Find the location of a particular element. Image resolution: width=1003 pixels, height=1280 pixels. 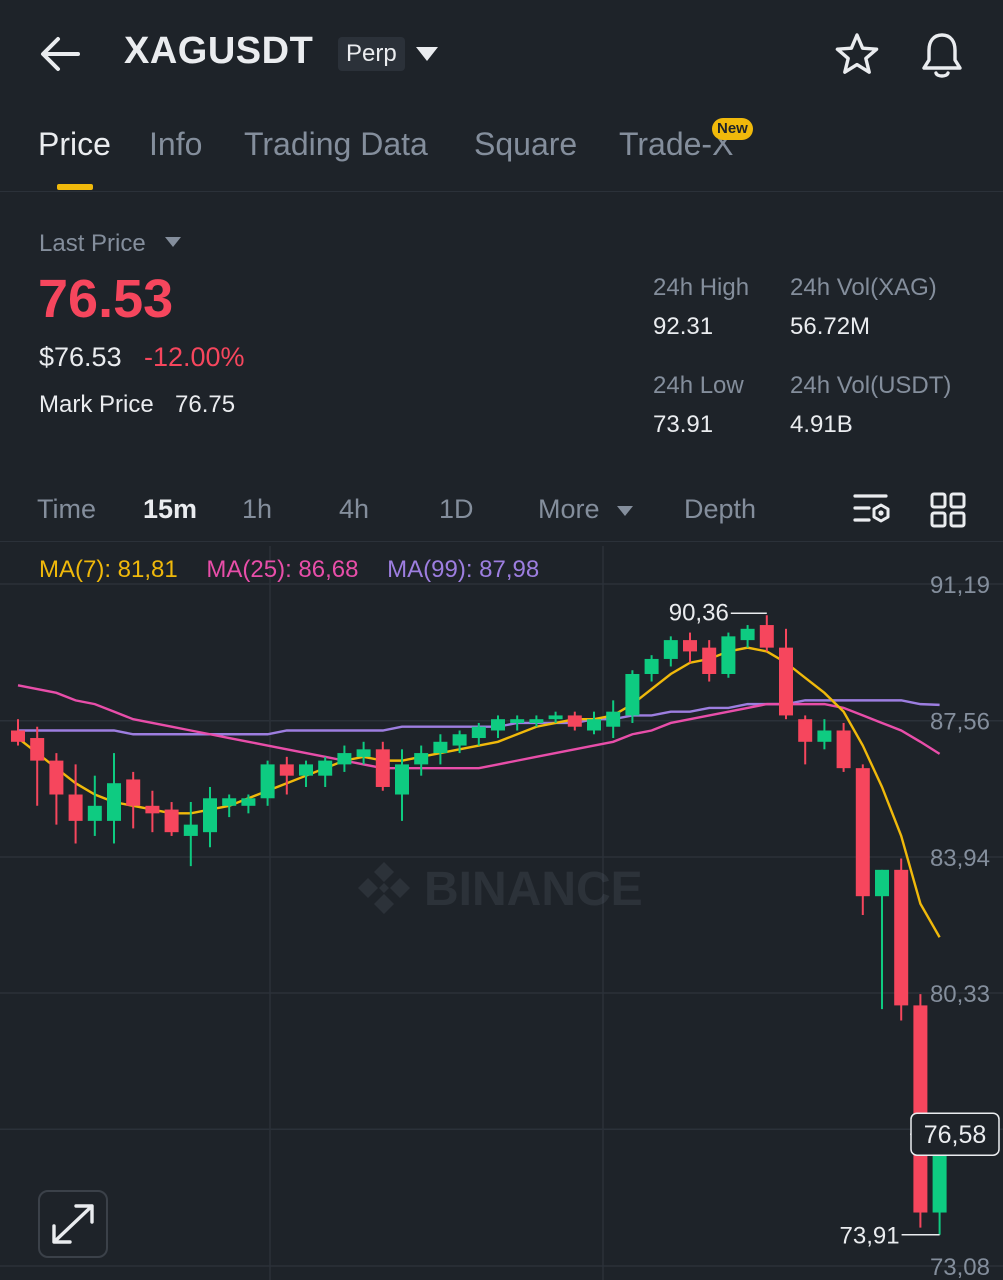

price-type-dropdown-icon is located at coordinates (173, 242).